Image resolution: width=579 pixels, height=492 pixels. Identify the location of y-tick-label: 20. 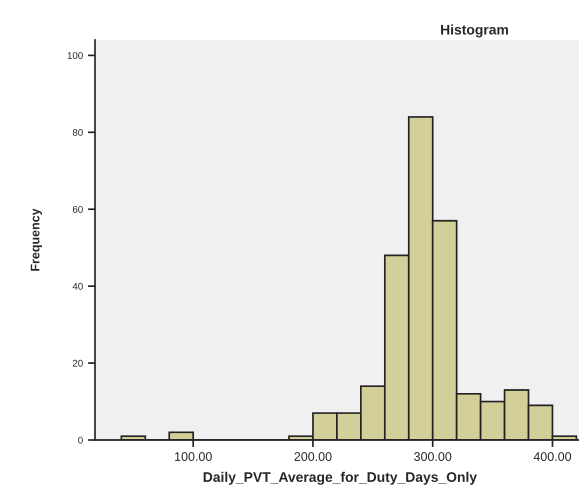
(77, 363).